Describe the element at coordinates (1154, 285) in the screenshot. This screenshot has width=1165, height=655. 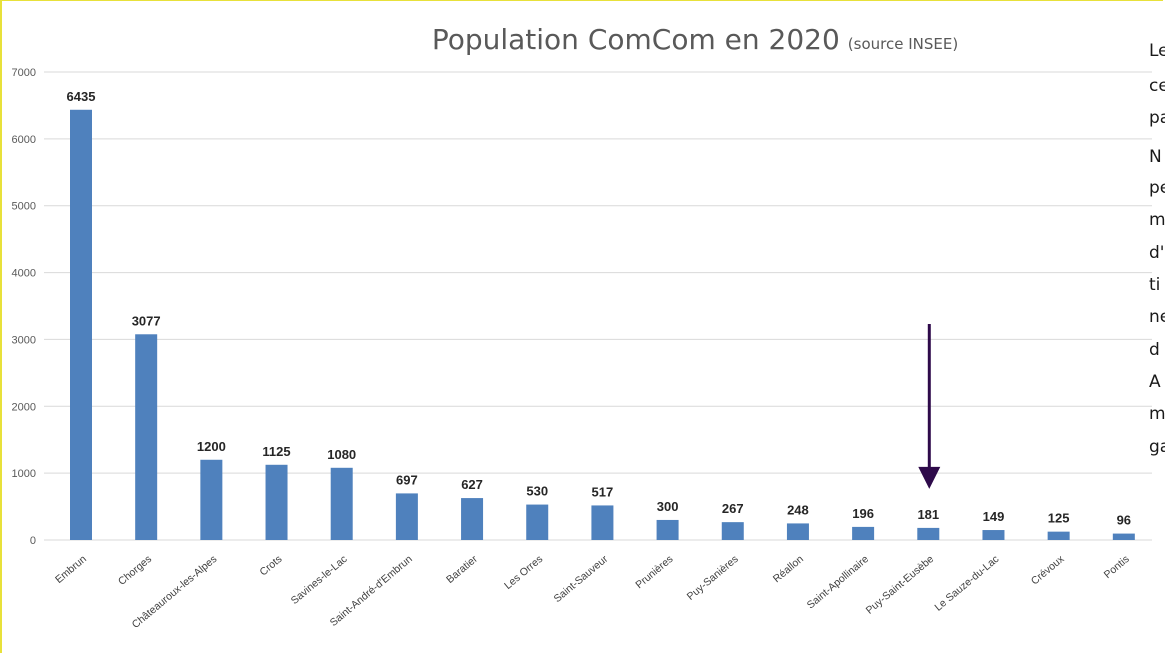
I see `side-text-line: ti` at that location.